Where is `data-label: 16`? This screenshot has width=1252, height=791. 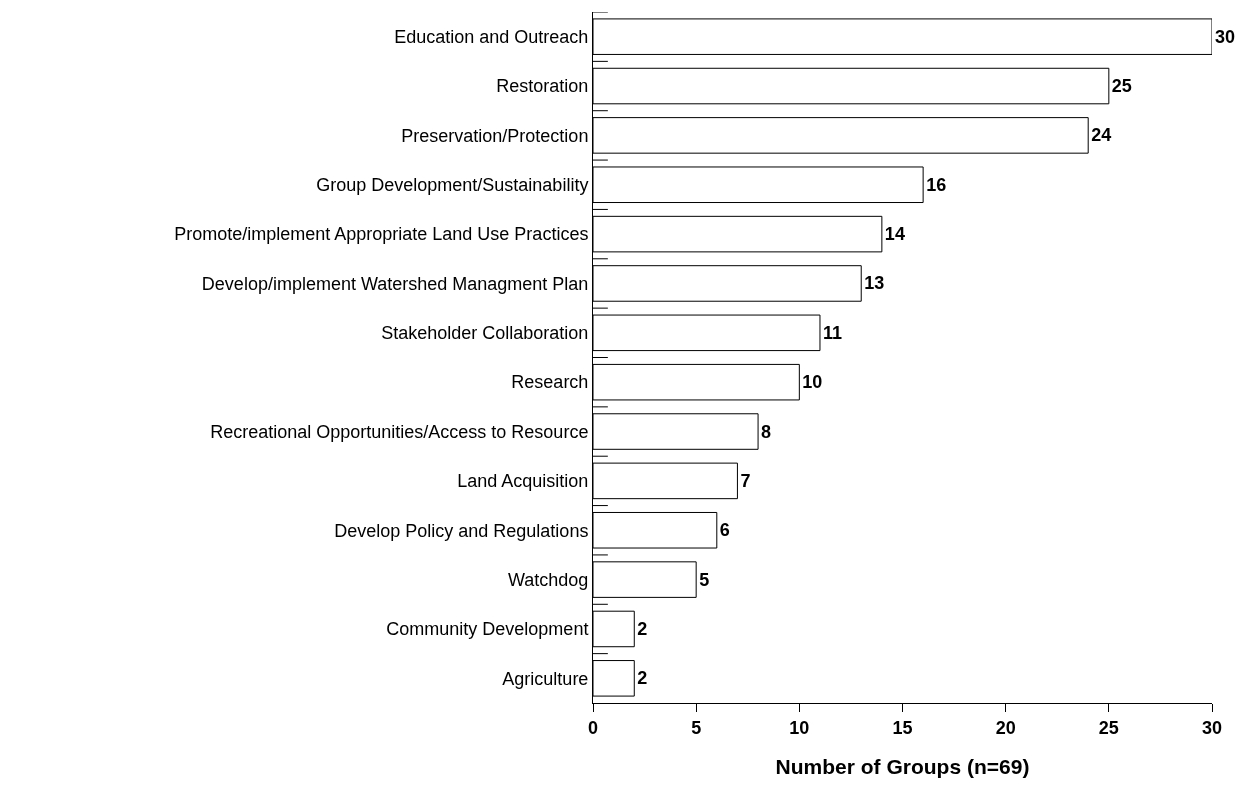 data-label: 16 is located at coordinates (936, 184).